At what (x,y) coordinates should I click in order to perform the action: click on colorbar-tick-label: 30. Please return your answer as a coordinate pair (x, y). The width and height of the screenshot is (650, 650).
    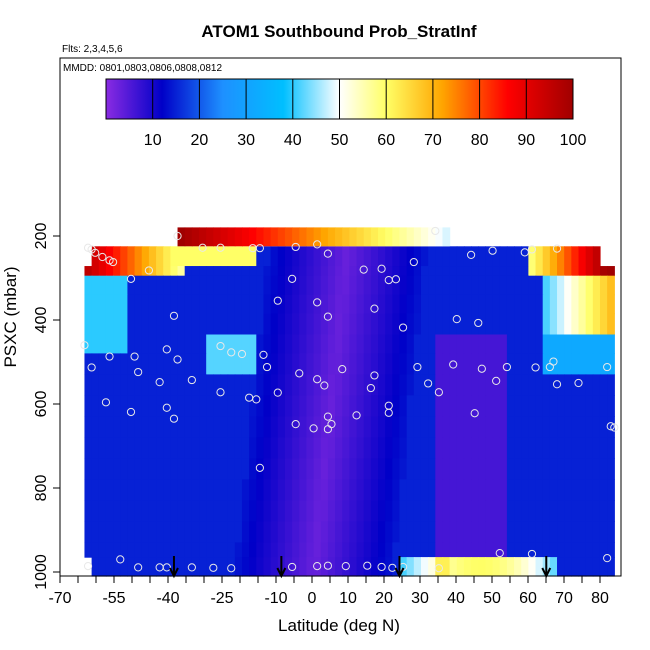
    Looking at the image, I should click on (246, 140).